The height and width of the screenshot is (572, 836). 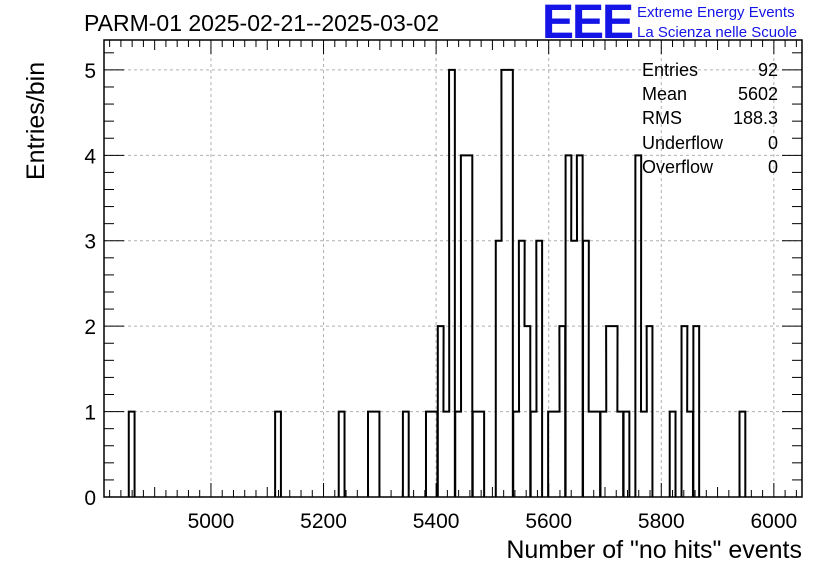 What do you see at coordinates (36, 120) in the screenshot?
I see `y-axis-label: Entries/bin` at bounding box center [36, 120].